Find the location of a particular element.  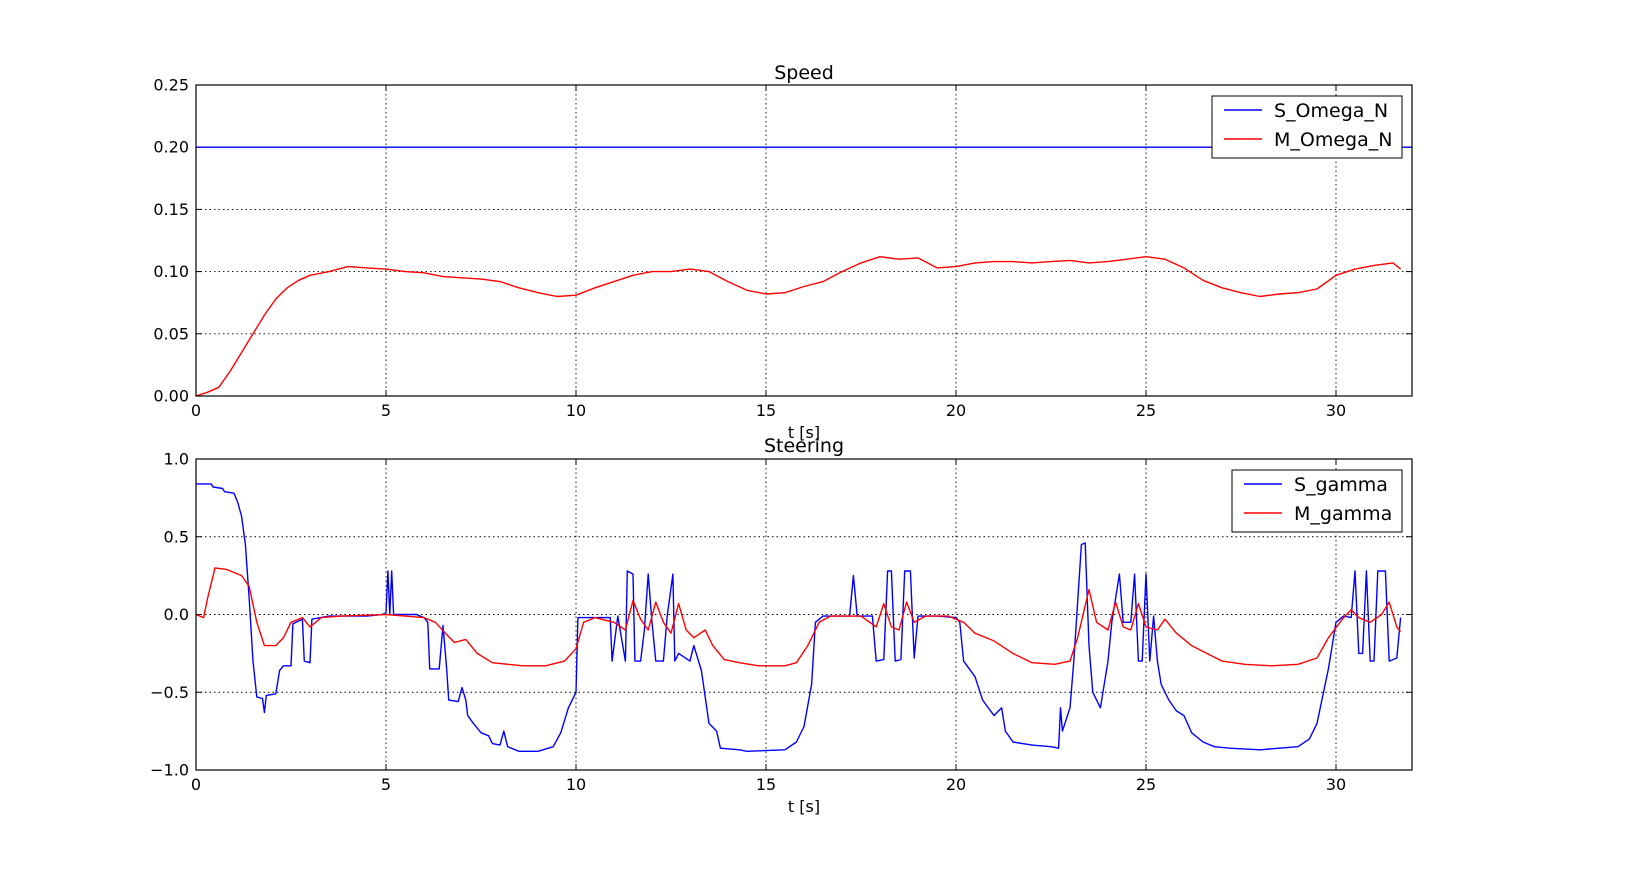

speed-x-axis-label: t [s] is located at coordinates (804, 432).